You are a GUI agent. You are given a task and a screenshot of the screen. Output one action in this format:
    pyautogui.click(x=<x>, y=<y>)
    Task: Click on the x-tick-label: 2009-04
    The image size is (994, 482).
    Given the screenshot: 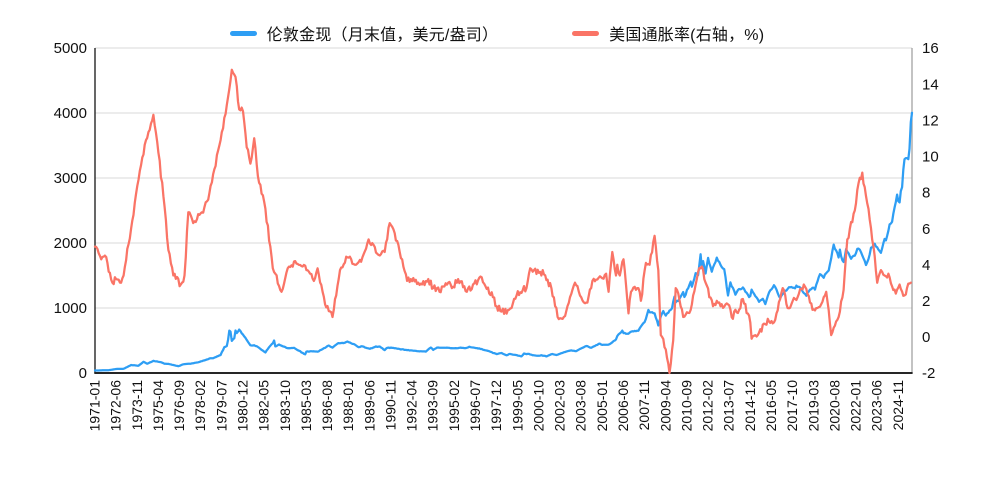 What is the action you would take?
    pyautogui.click(x=665, y=406)
    